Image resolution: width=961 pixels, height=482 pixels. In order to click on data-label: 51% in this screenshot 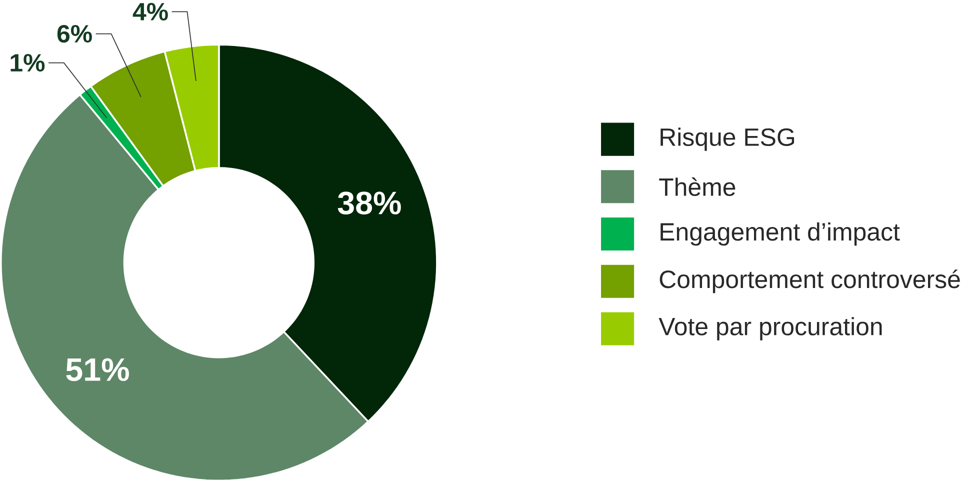, I will do `click(97, 370)`.